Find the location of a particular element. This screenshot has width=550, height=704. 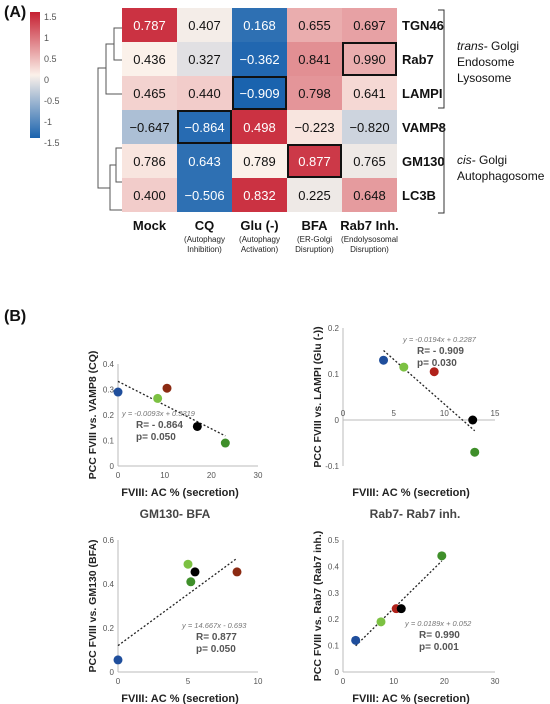

group-label: cis- Golgi Autophagosome is located at coordinates (500, 168).